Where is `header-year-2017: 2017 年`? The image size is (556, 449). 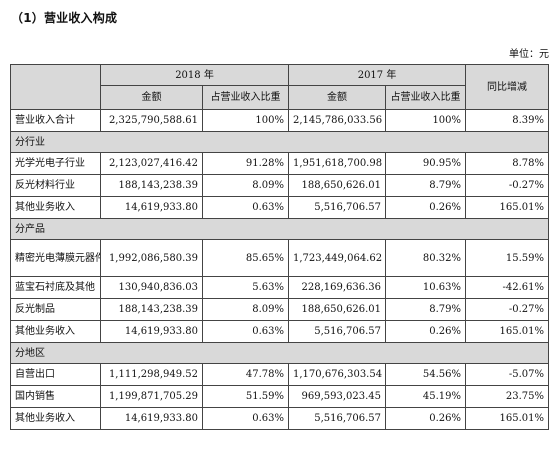
header-year-2017: 2017 年 is located at coordinates (377, 75).